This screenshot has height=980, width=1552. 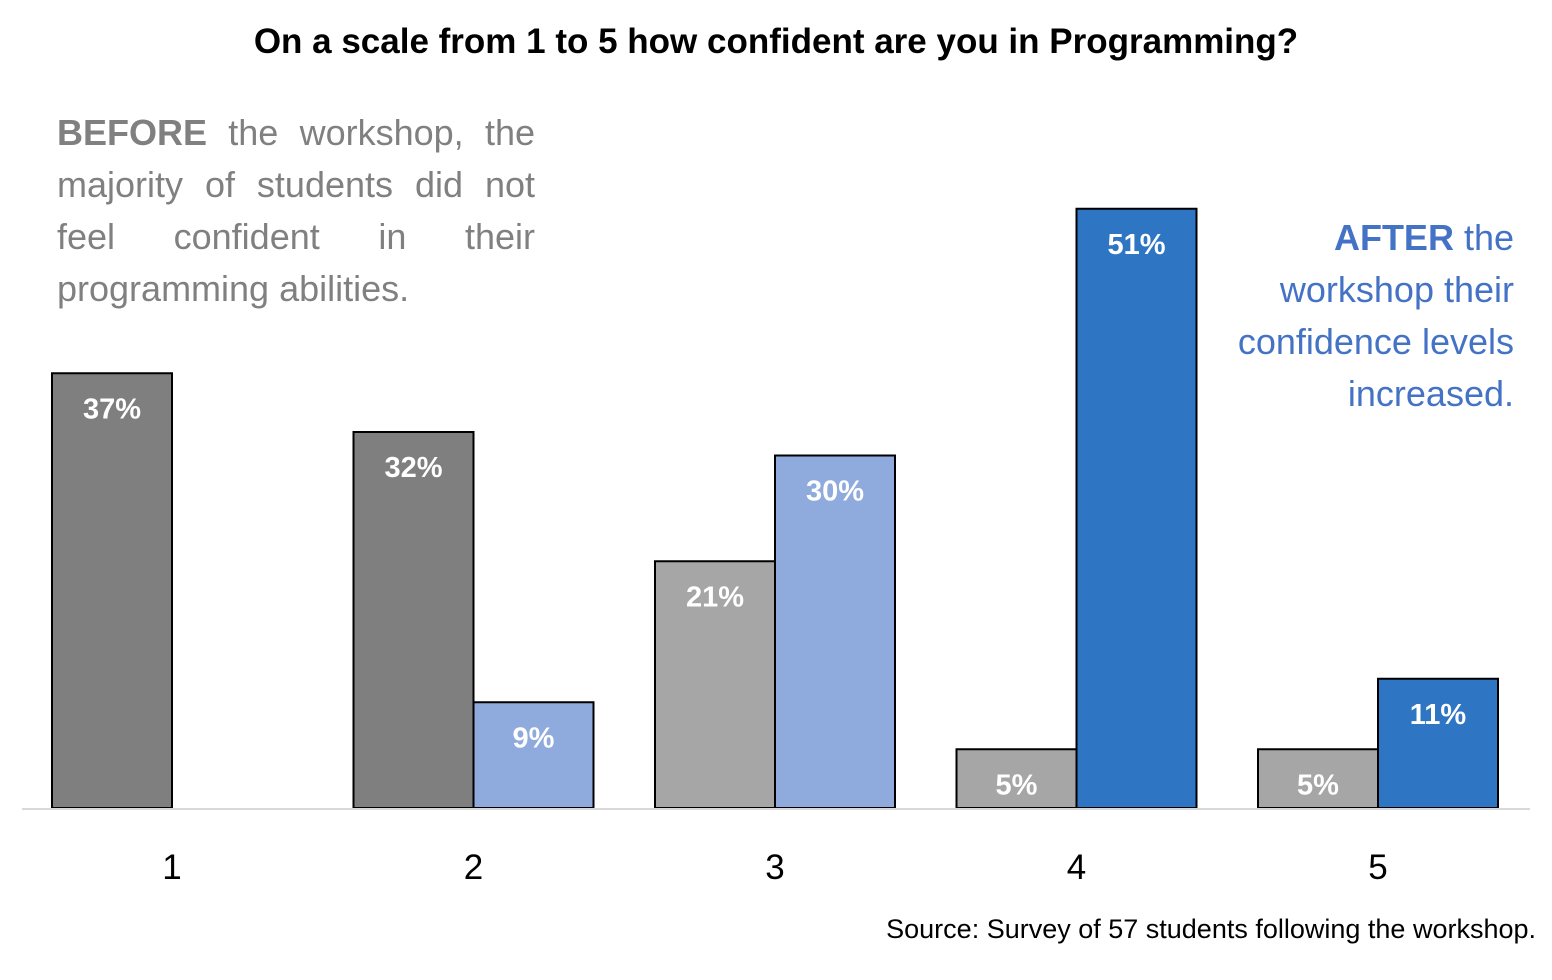 What do you see at coordinates (171, 867) in the screenshot?
I see `x-tick-label-1: 1` at bounding box center [171, 867].